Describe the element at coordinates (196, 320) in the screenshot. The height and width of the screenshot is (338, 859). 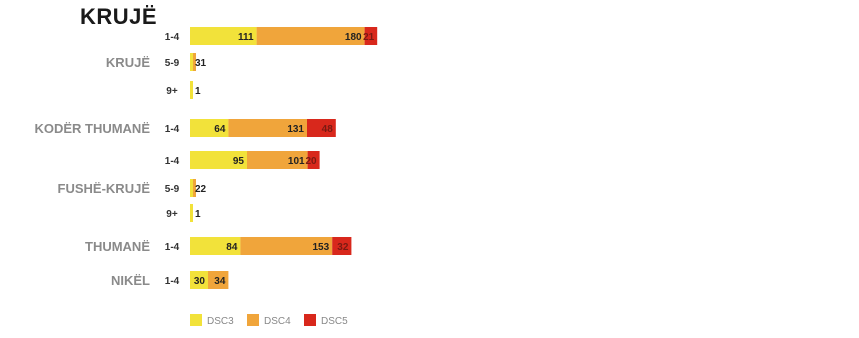
I see `legend-swatch-dsc3` at that location.